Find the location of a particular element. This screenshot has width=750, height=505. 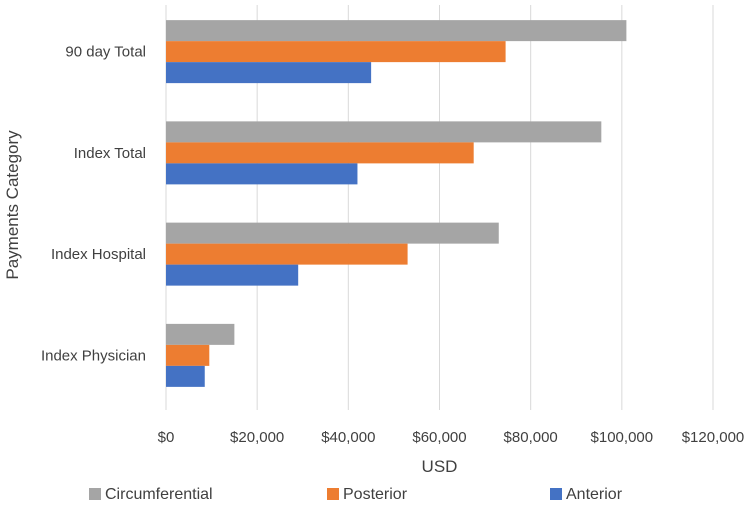

legend-label-posterior: Posterior is located at coordinates (375, 494).